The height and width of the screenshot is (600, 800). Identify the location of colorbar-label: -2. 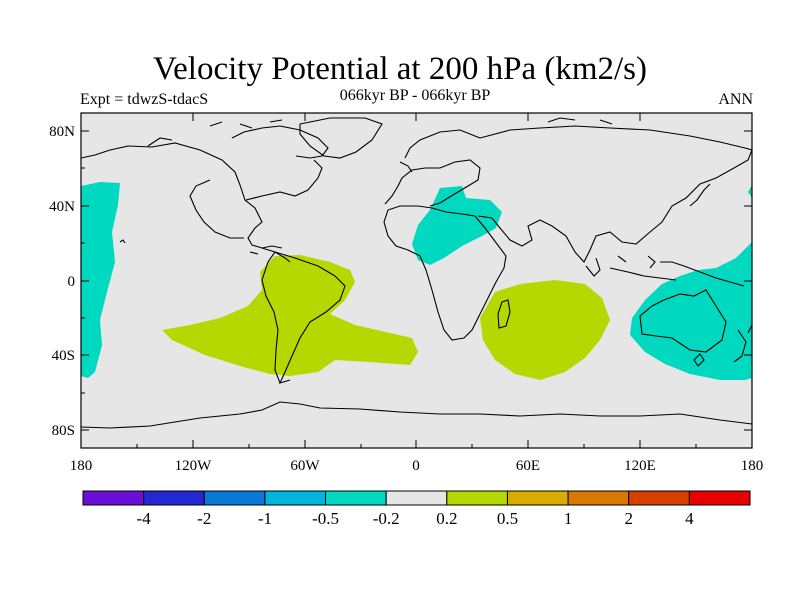
(204, 518).